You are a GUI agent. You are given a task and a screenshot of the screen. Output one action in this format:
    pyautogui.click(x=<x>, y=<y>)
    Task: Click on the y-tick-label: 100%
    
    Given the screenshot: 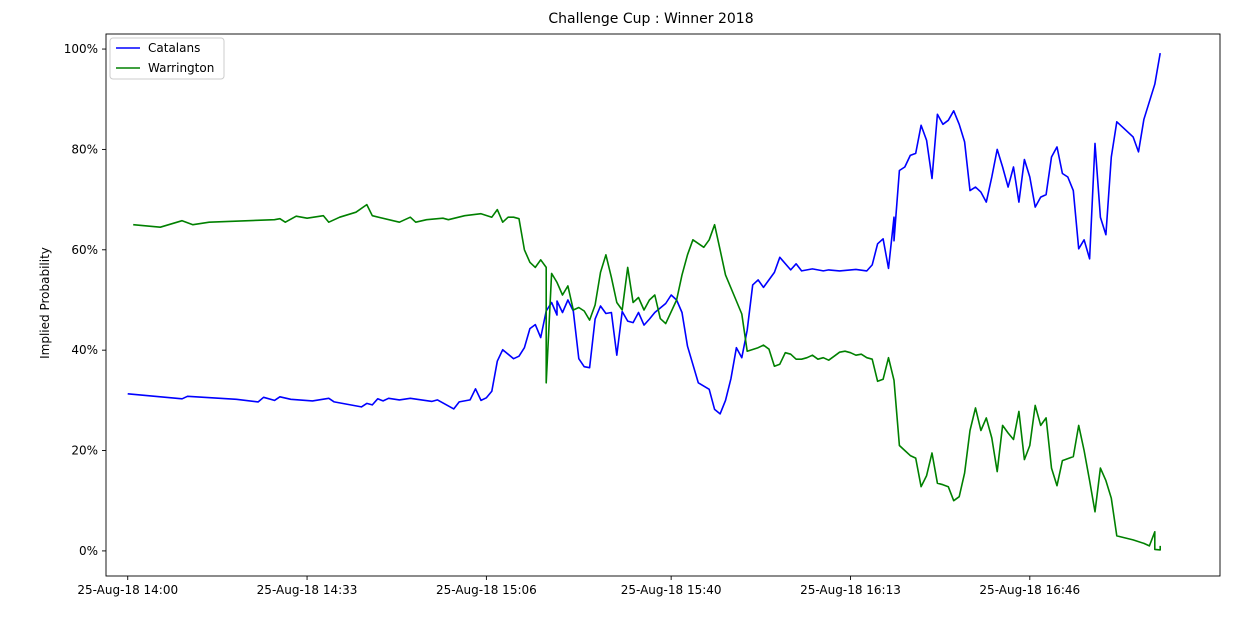 What is the action you would take?
    pyautogui.click(x=81, y=49)
    